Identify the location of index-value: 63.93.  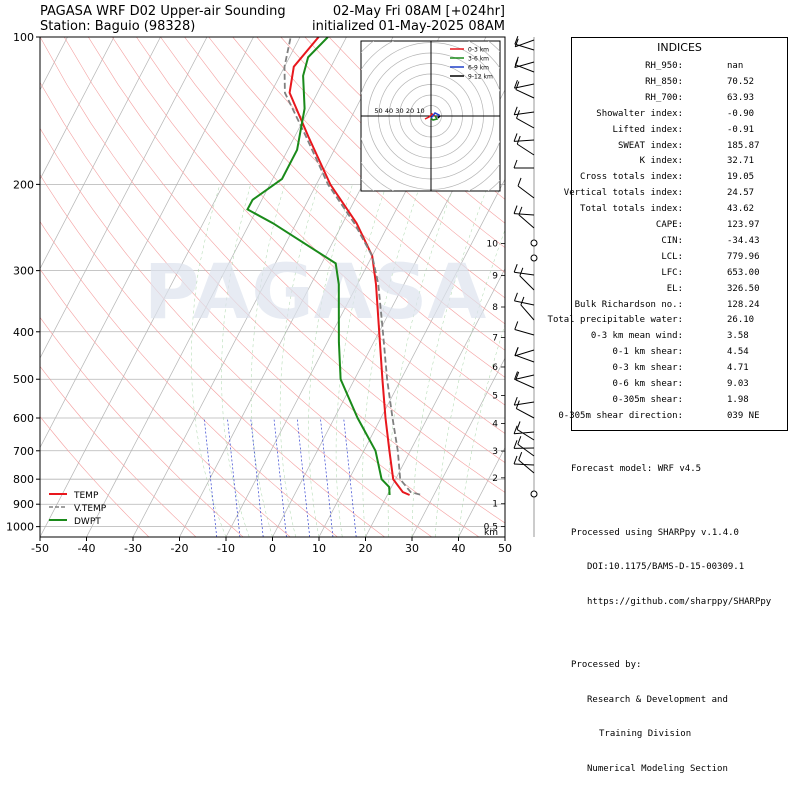
(740, 98).